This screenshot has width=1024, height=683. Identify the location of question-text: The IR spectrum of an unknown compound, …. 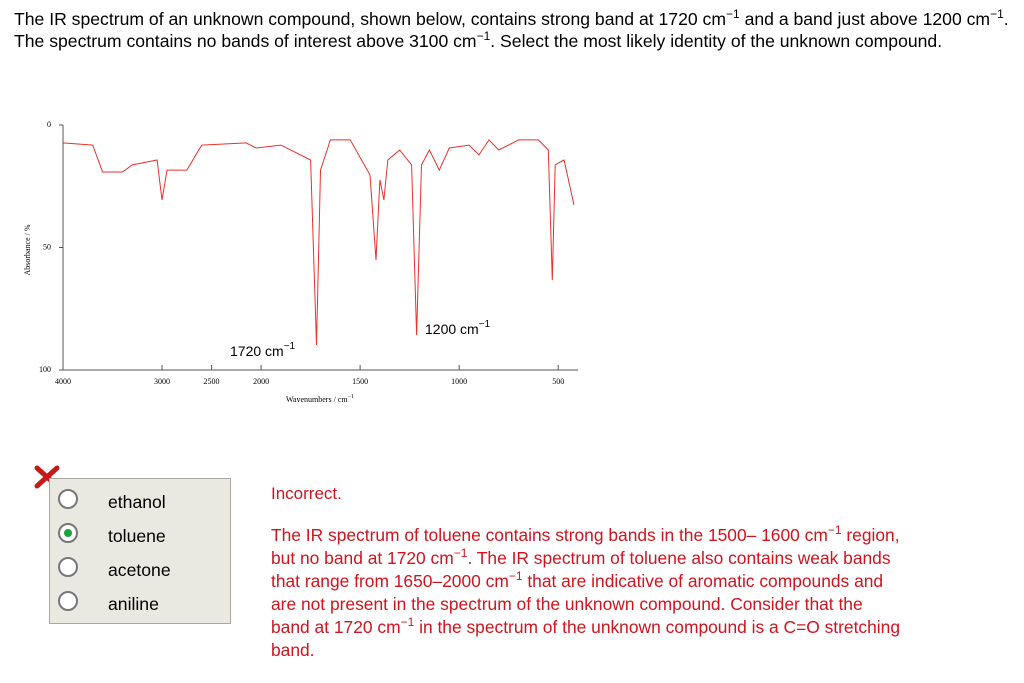
(370, 19).